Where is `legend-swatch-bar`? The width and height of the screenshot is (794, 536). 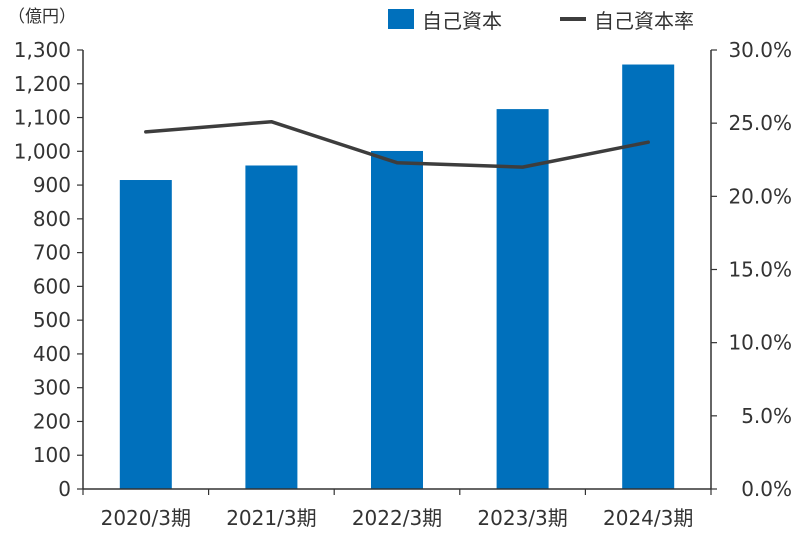
legend-swatch-bar is located at coordinates (401, 19).